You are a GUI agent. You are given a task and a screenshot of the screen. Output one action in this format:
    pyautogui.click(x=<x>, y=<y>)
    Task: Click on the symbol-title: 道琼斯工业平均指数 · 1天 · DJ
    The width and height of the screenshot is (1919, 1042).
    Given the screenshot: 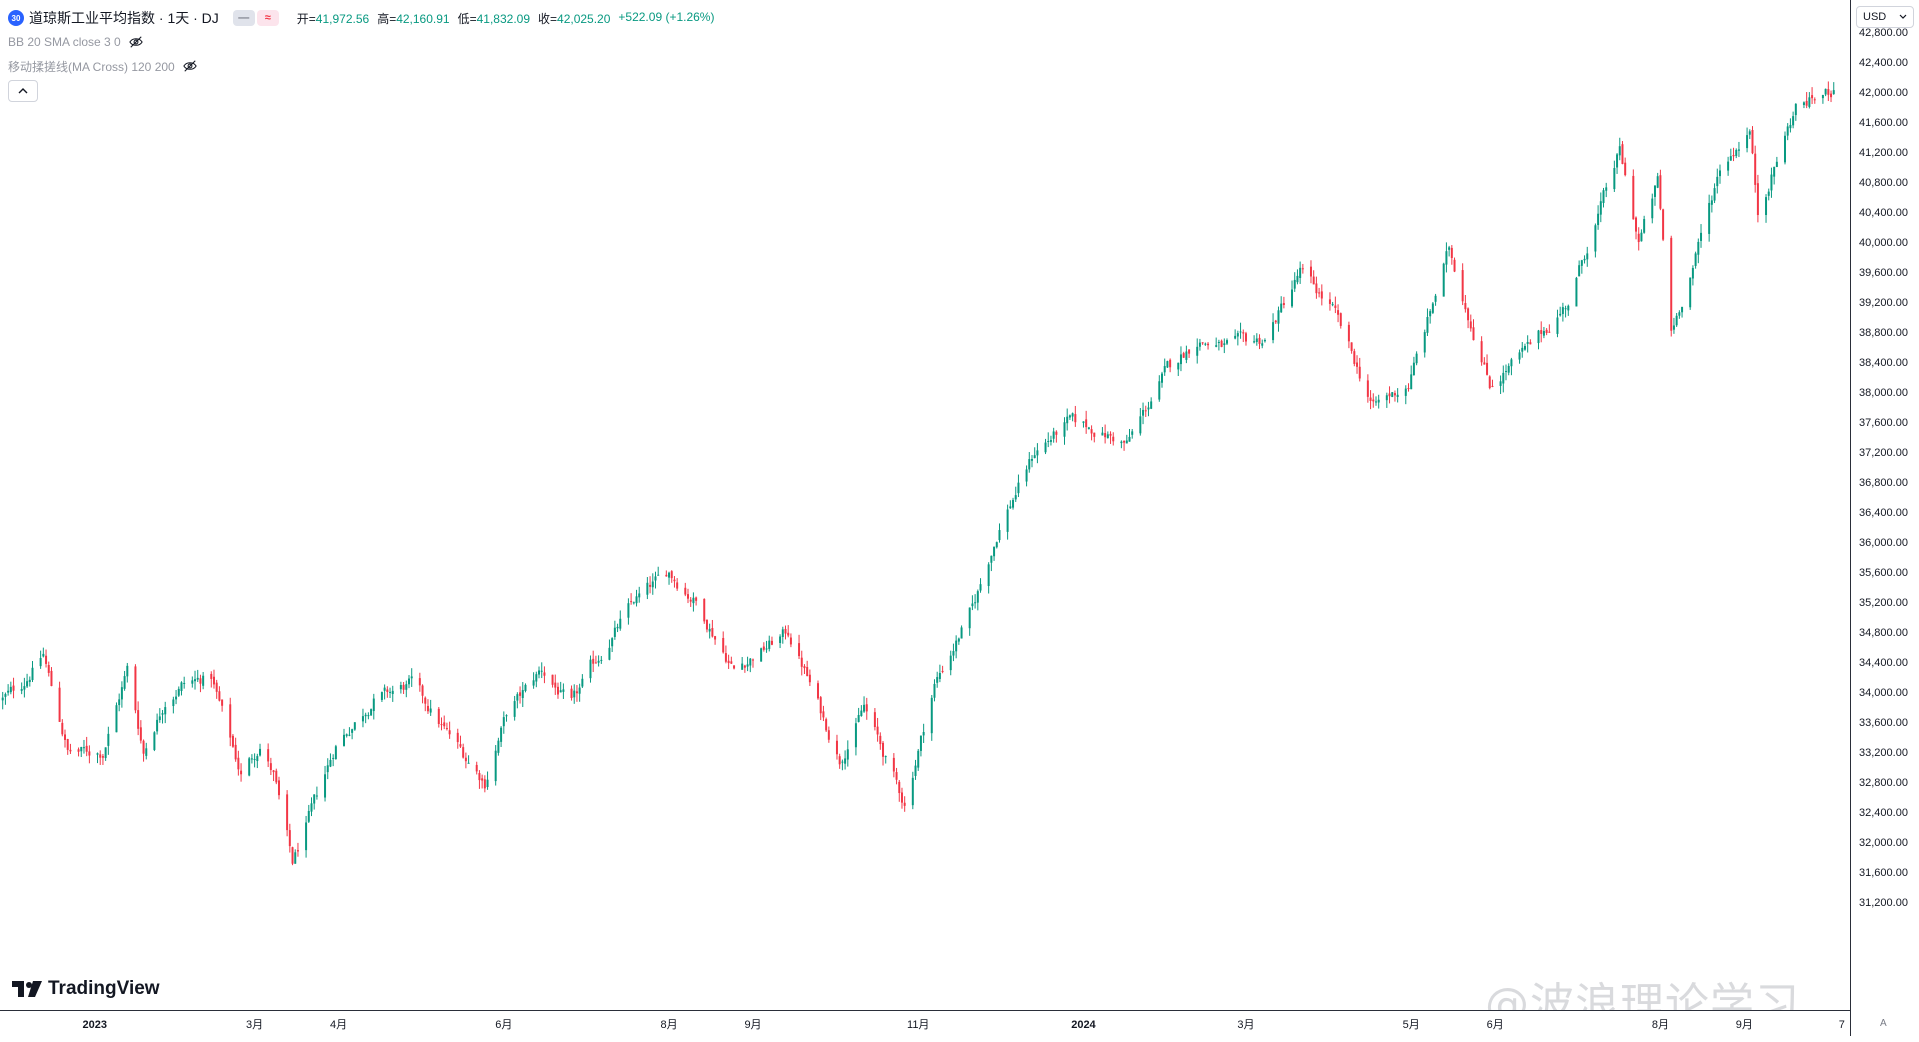 What is the action you would take?
    pyautogui.click(x=124, y=18)
    